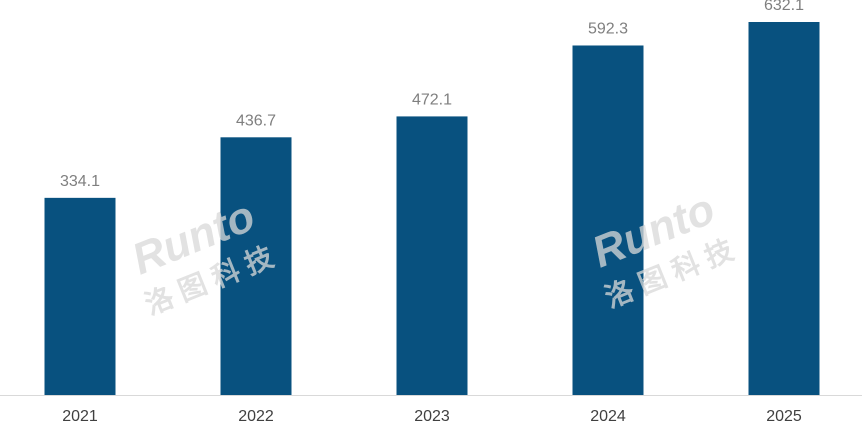 This screenshot has width=862, height=426. Describe the element at coordinates (784, 416) in the screenshot. I see `x-tick-2025: 2025` at that location.